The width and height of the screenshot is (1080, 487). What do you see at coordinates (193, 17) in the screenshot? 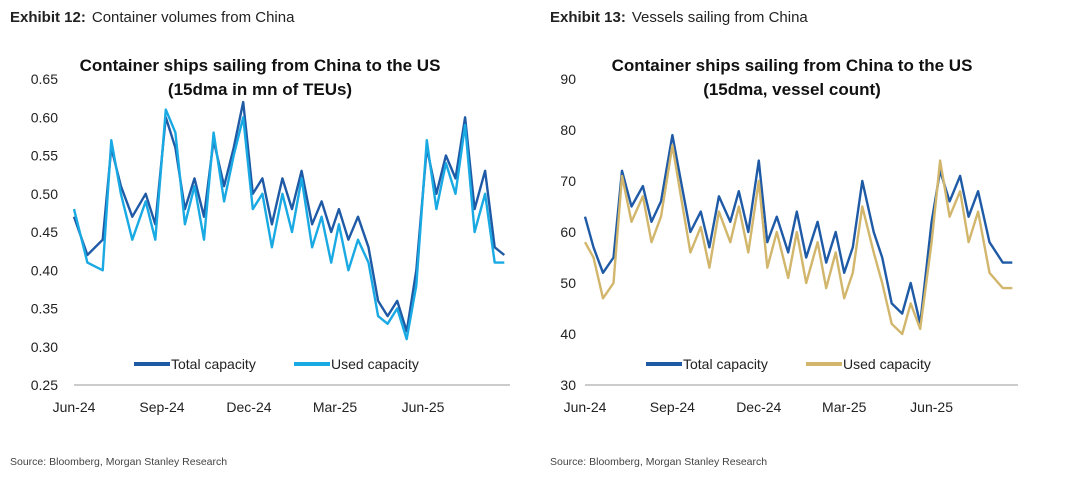
I see `exhibit-title: Container volumes from China` at bounding box center [193, 17].